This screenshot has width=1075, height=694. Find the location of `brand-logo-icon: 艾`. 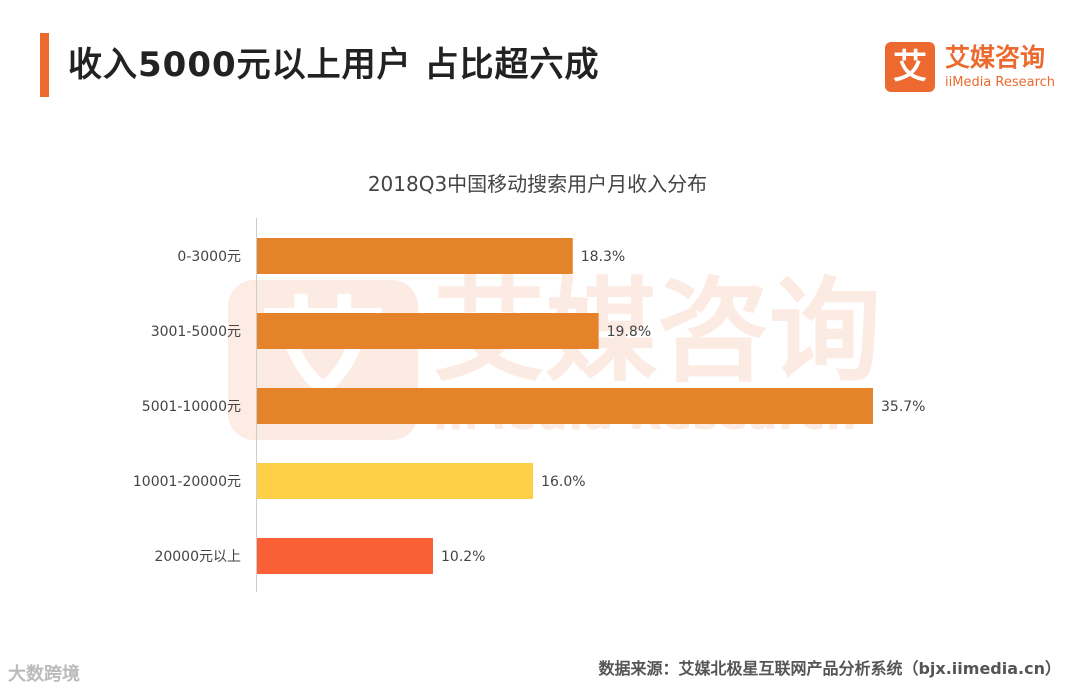

brand-logo-icon: 艾 is located at coordinates (910, 67).